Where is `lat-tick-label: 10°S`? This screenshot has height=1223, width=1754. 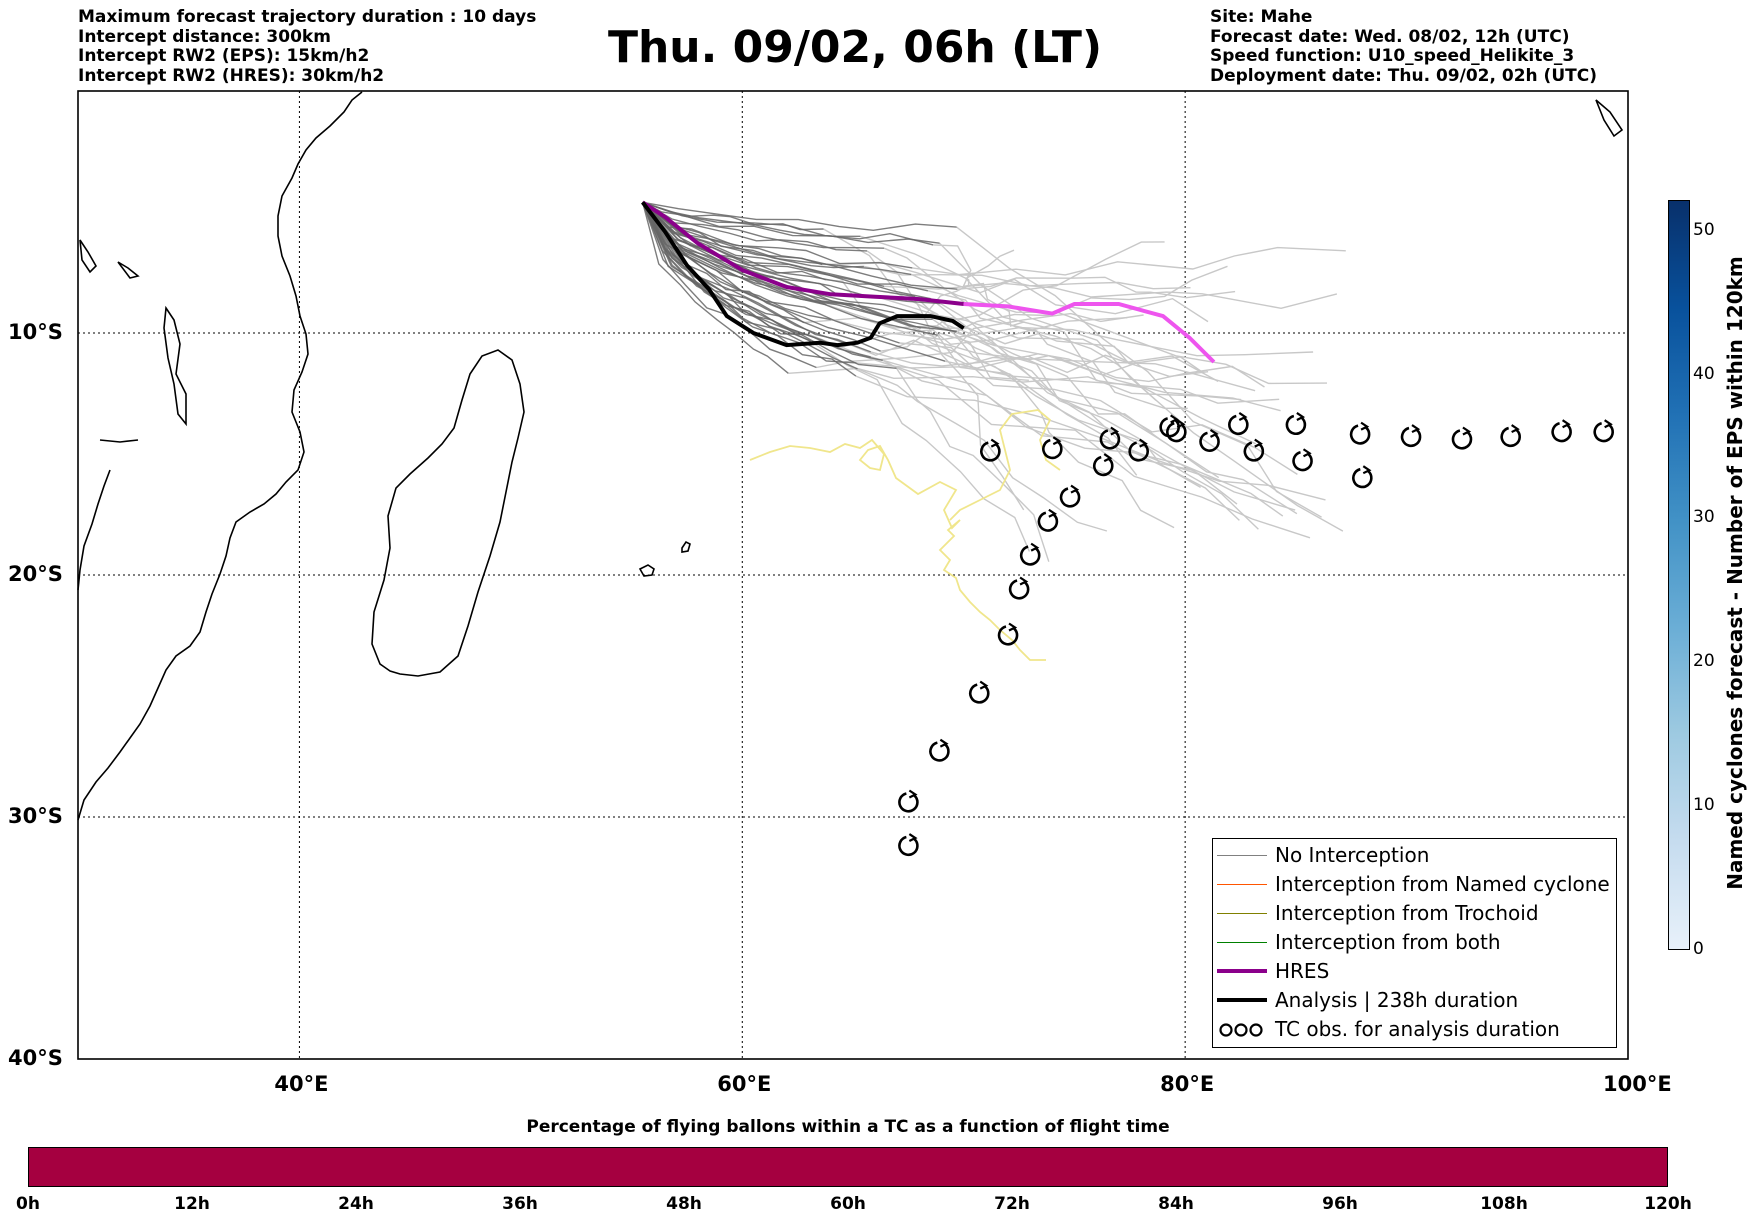
lat-tick-label: 10°S is located at coordinates (35, 332).